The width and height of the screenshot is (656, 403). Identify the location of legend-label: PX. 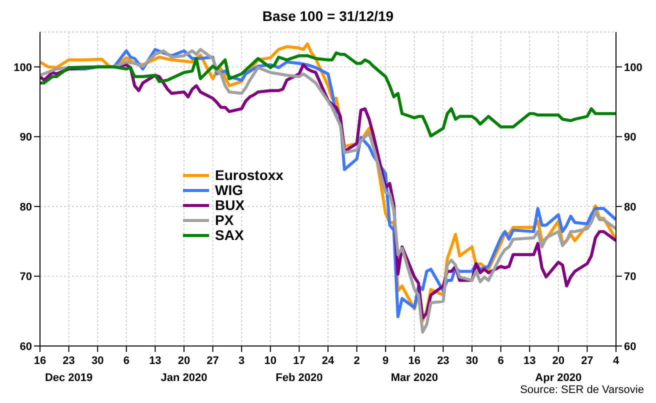
(224, 220).